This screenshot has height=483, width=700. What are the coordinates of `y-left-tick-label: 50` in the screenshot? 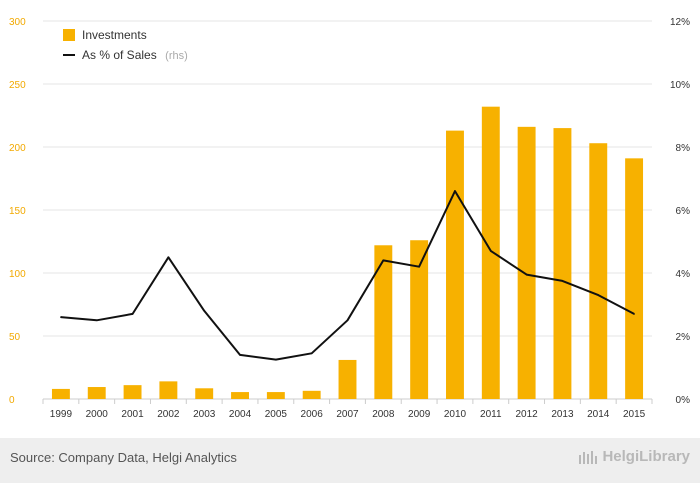 It's located at (15, 337).